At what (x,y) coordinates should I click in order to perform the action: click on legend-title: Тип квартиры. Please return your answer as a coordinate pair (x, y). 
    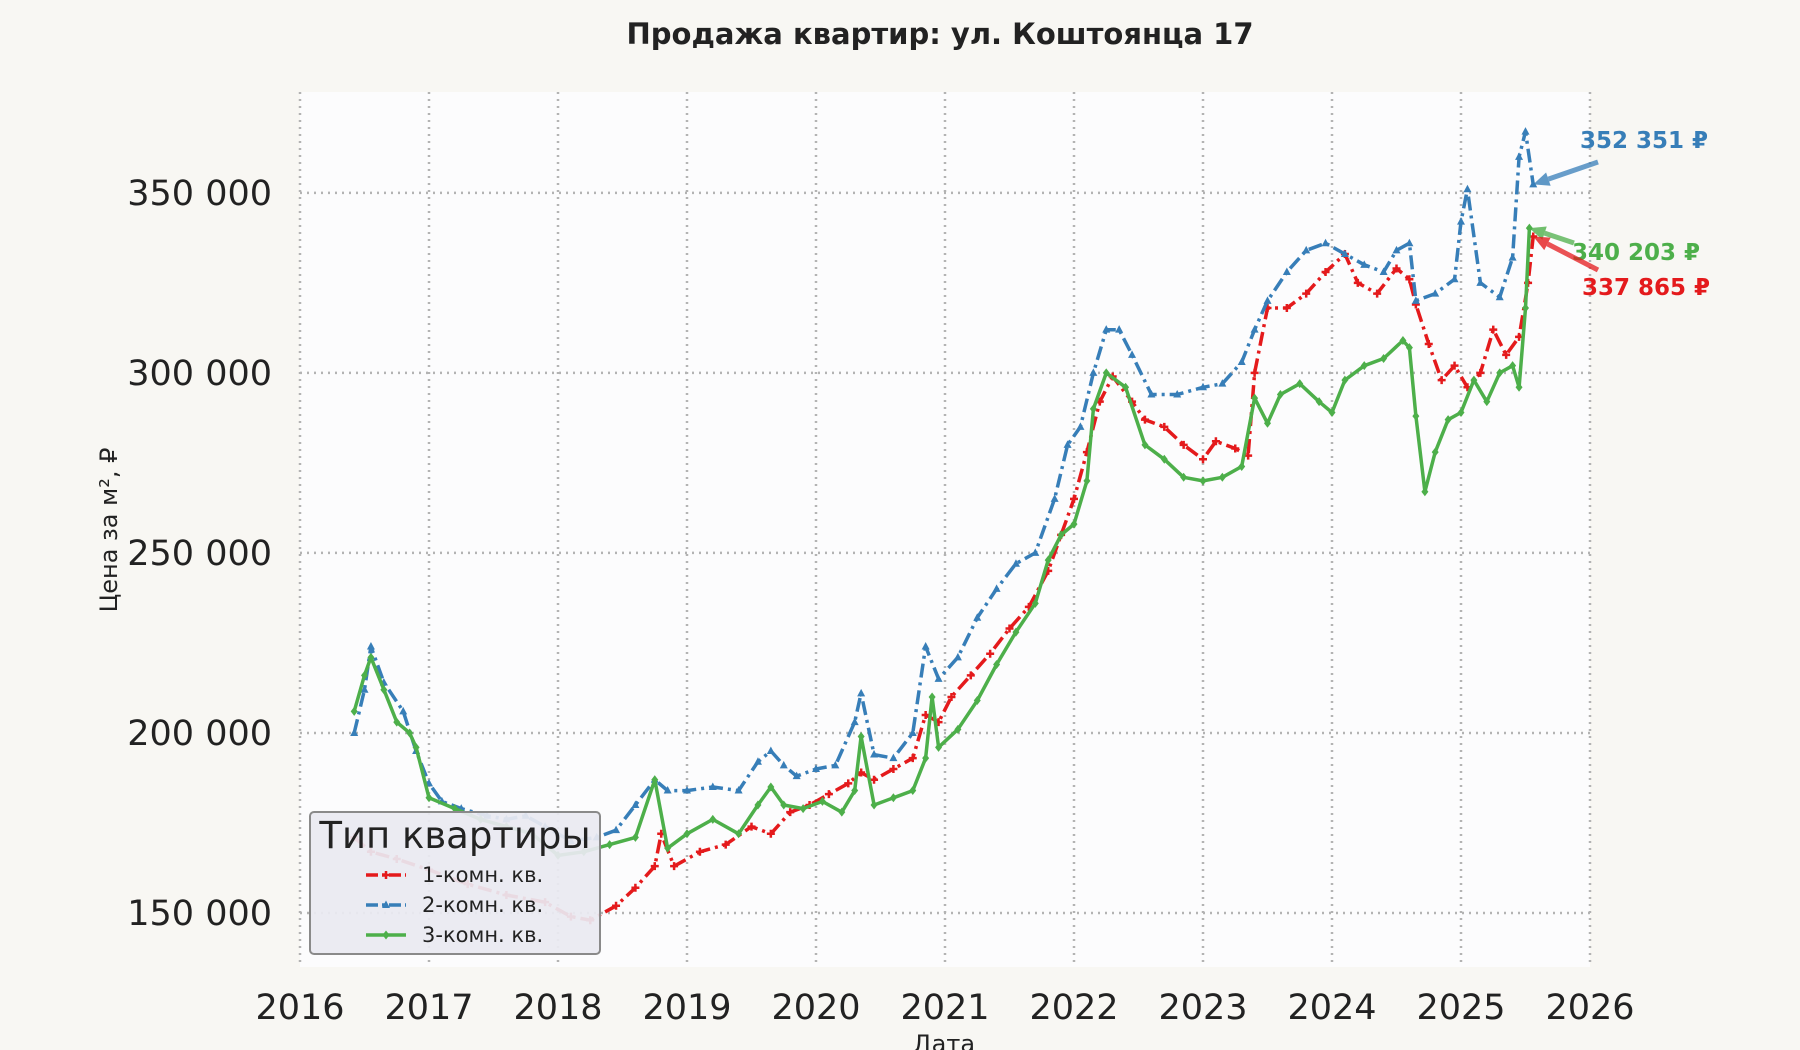
    Looking at the image, I should click on (454, 835).